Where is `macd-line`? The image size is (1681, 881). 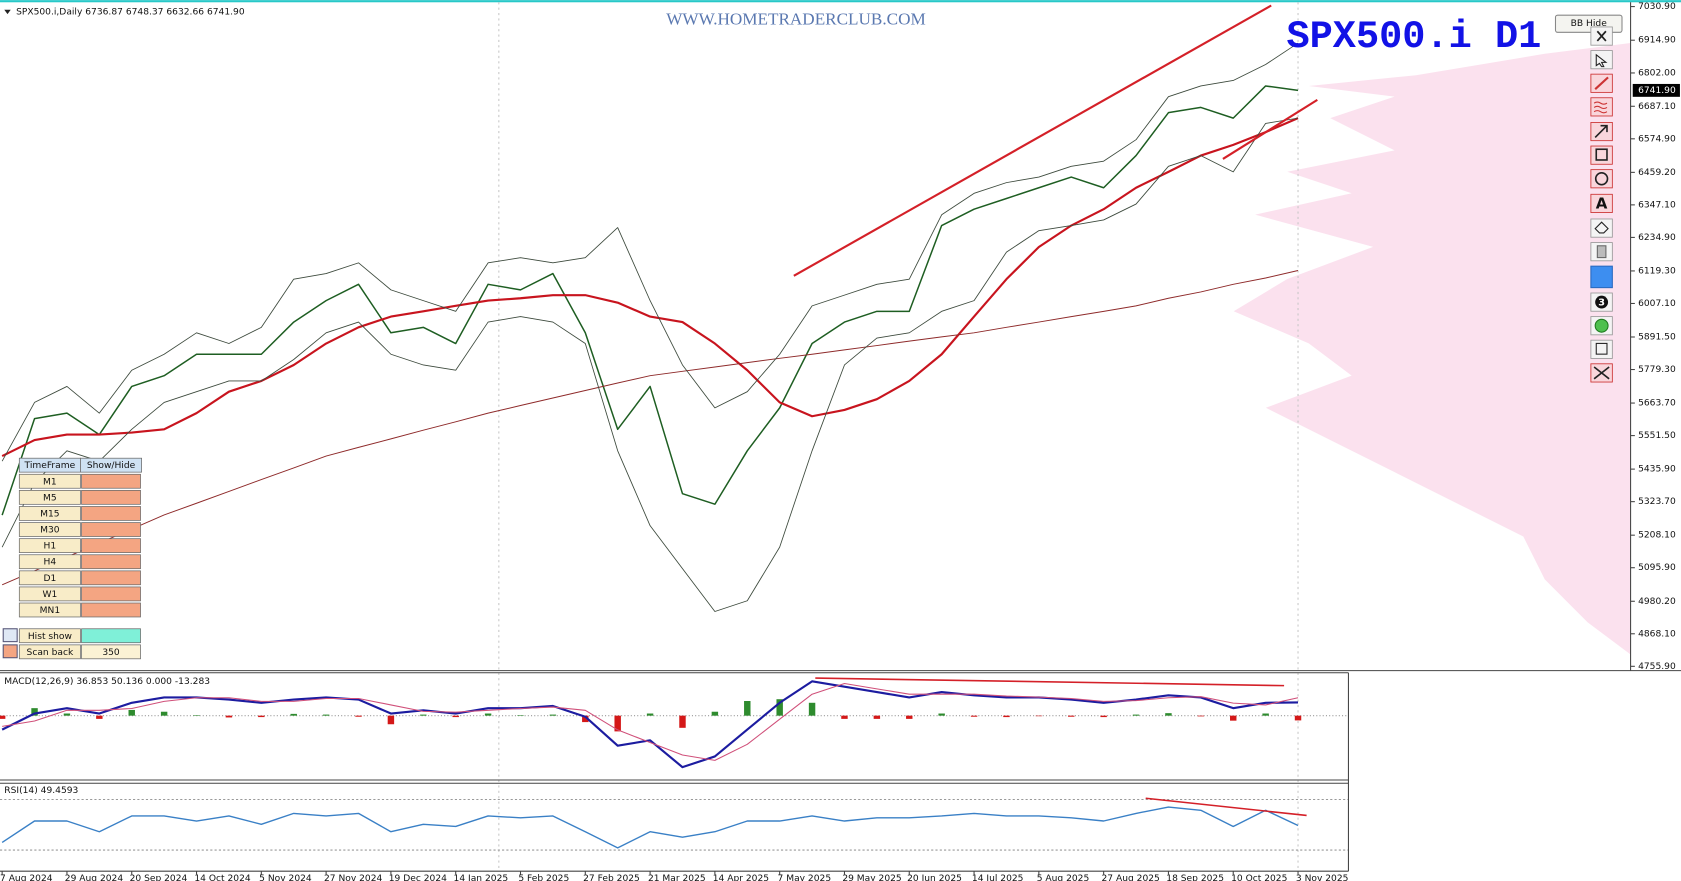 macd-line is located at coordinates (650, 724).